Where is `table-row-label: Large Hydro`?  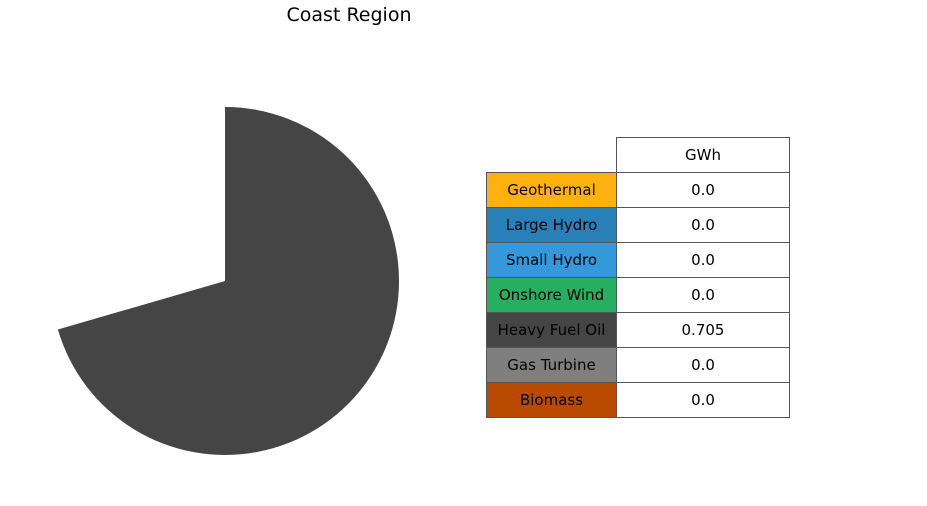
table-row-label: Large Hydro is located at coordinates (551, 225).